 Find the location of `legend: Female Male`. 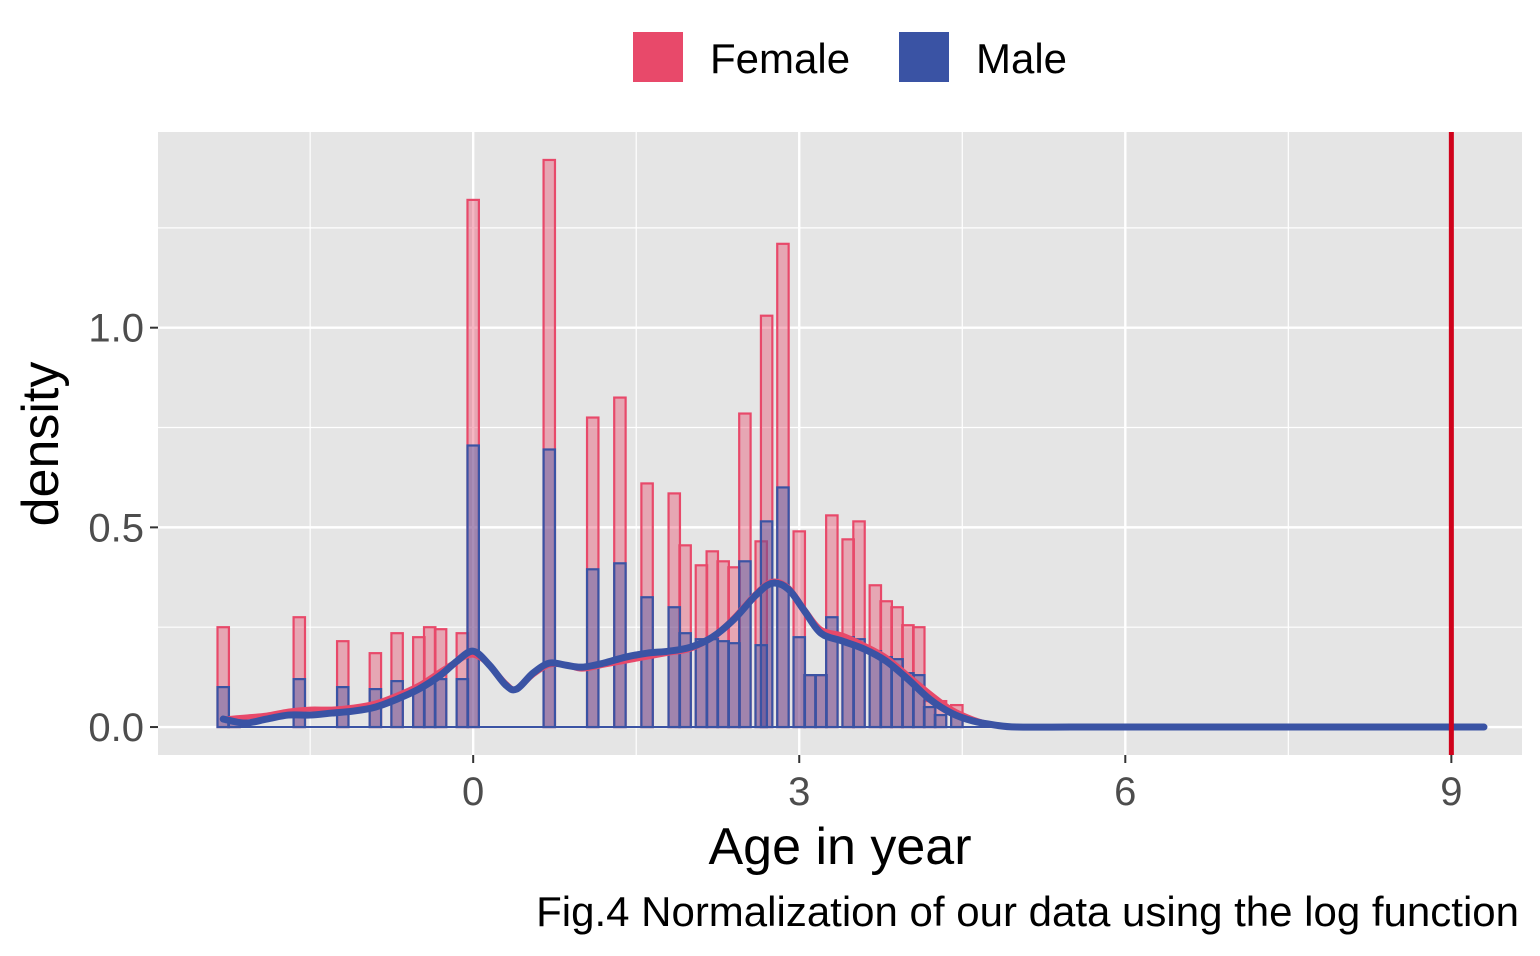

legend: Female Male is located at coordinates (850, 57).